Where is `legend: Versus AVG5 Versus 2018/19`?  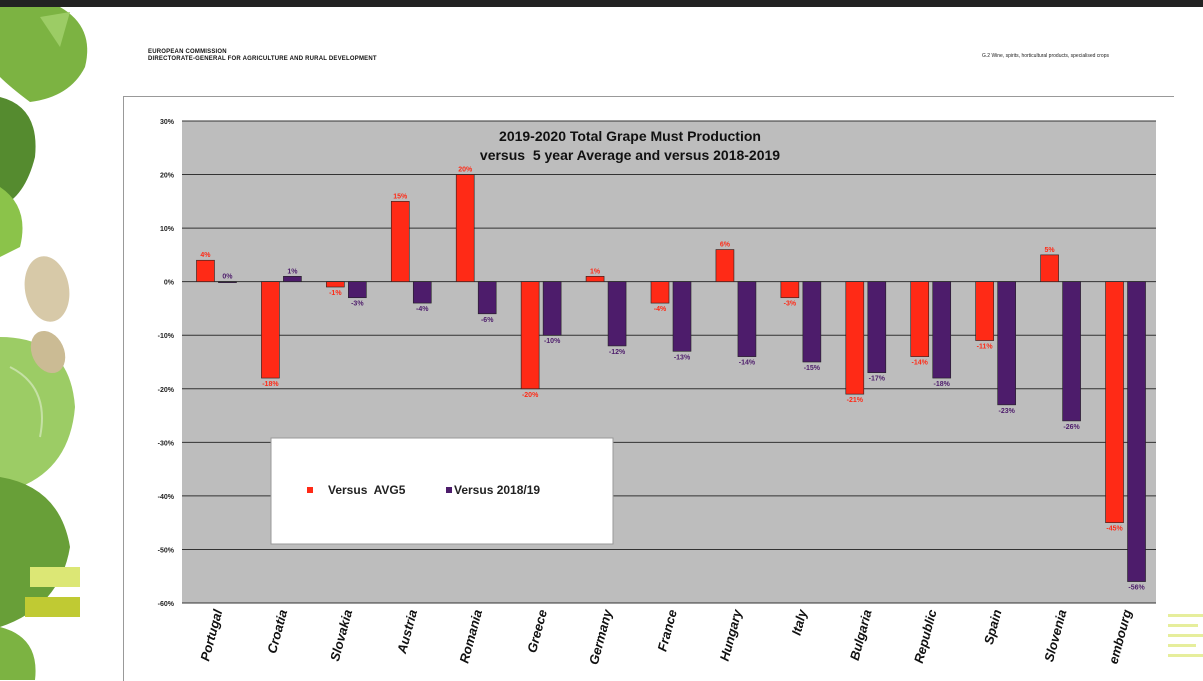
legend: Versus AVG5 Versus 2018/19 is located at coordinates (442, 491).